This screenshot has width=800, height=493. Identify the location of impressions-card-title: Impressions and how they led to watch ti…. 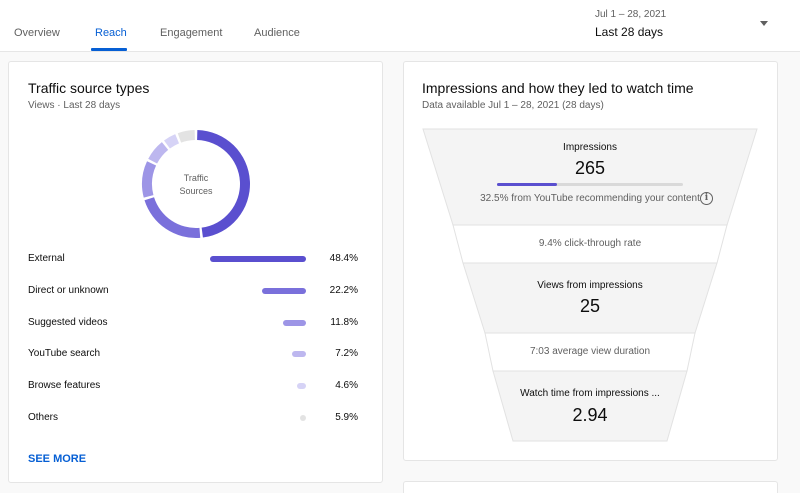
(558, 88).